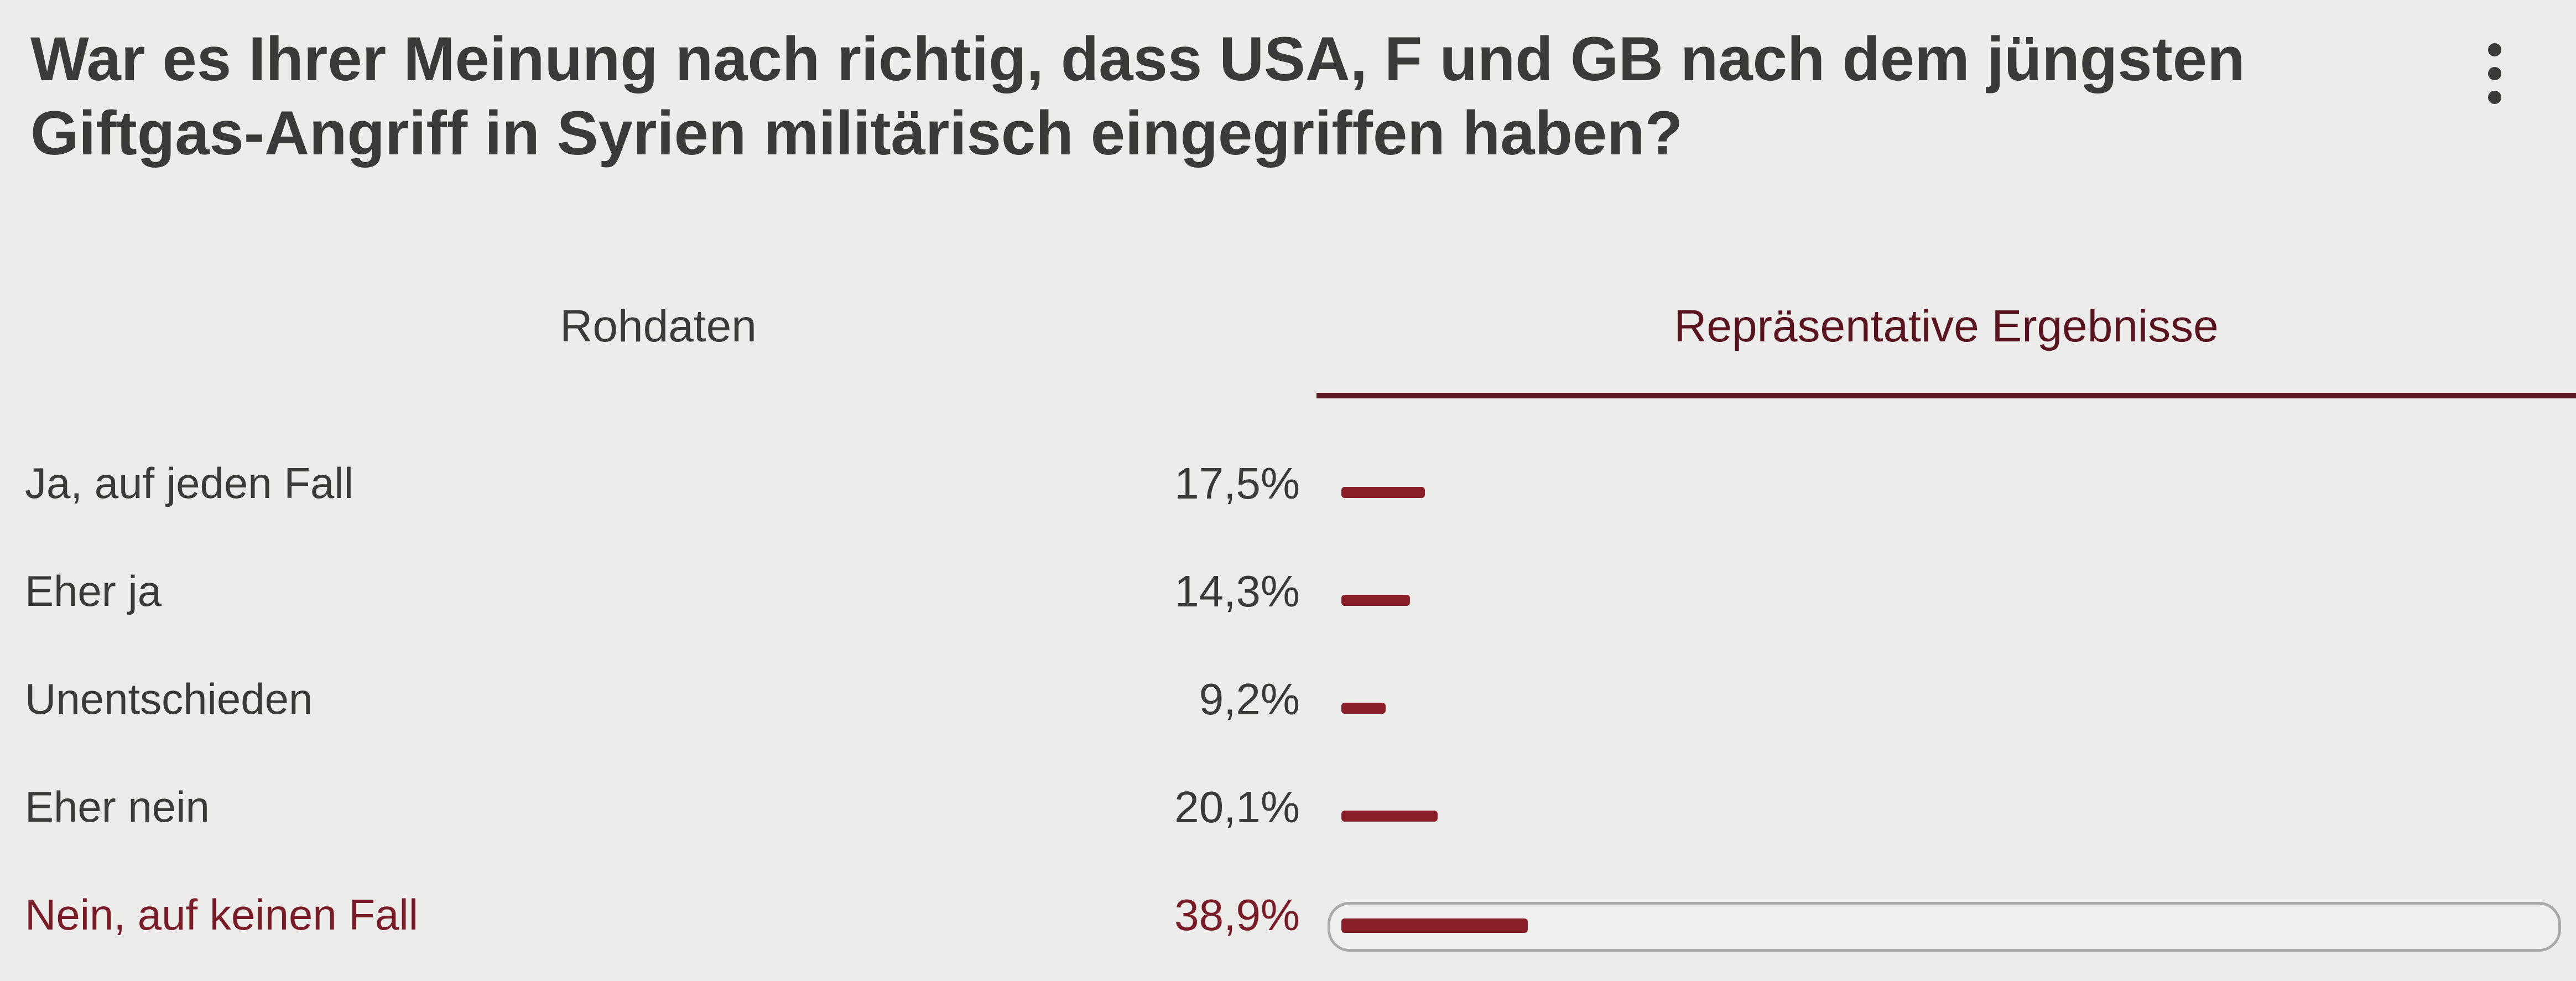 The width and height of the screenshot is (2576, 981). Describe the element at coordinates (1288, 343) in the screenshot. I see `results-tabs: Rohdaten Repräsentative Ergebnisse` at that location.